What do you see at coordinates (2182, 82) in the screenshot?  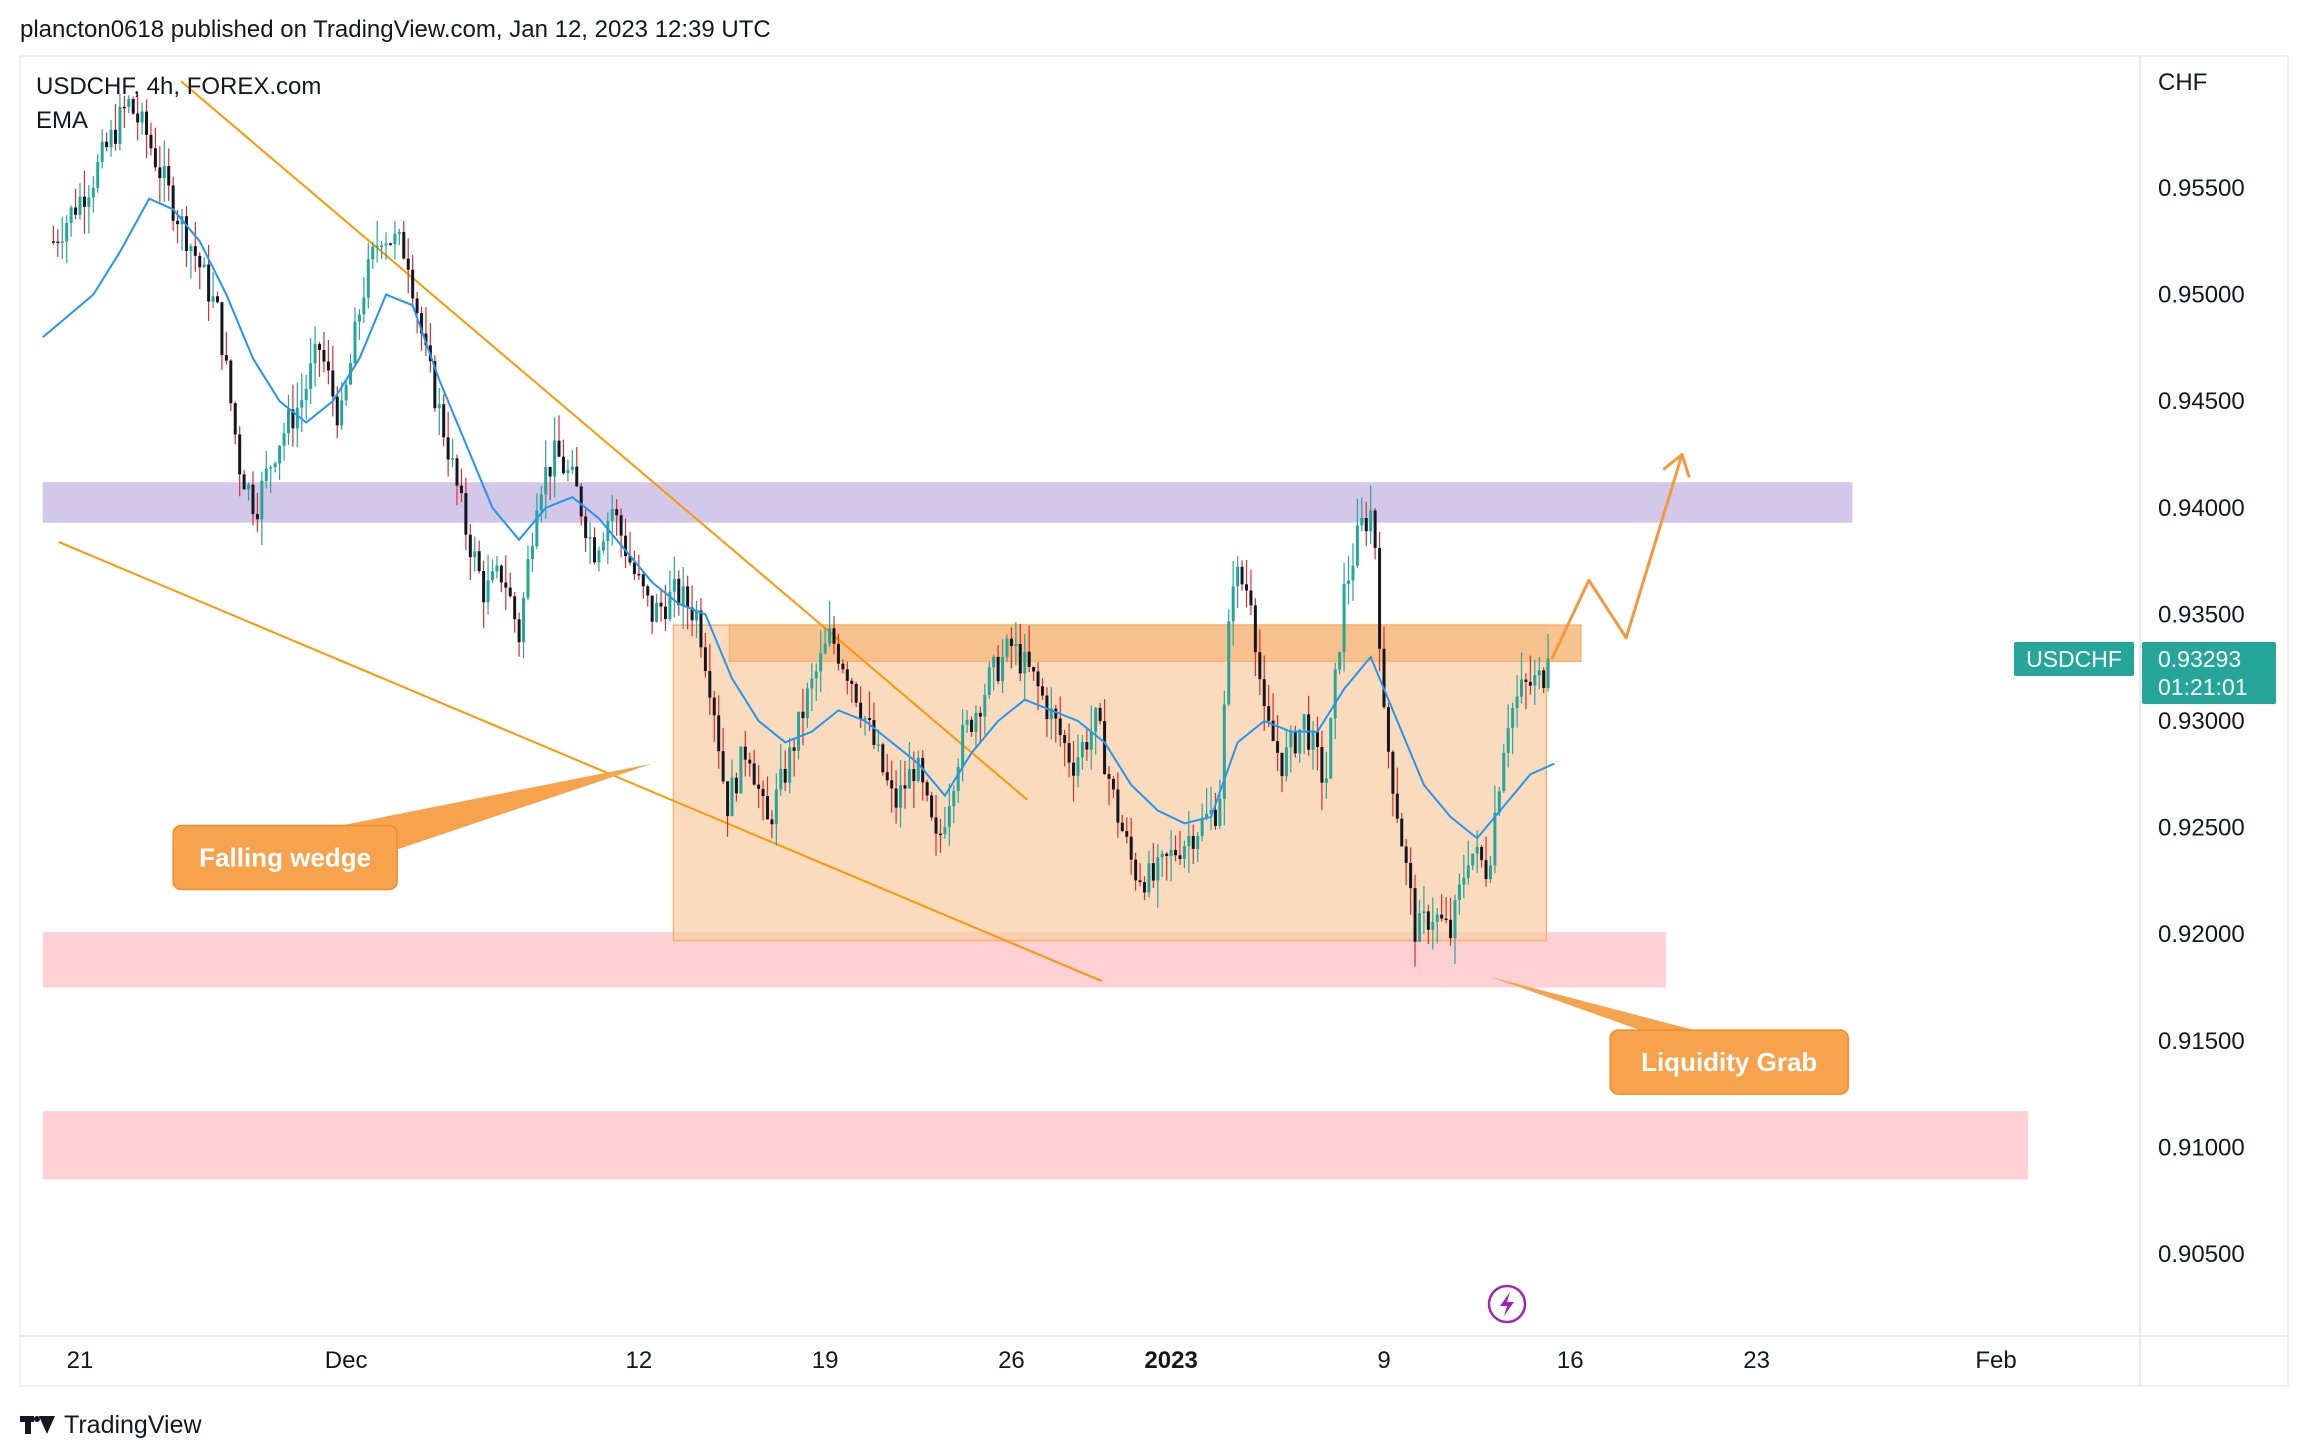 I see `currency-label: CHF` at bounding box center [2182, 82].